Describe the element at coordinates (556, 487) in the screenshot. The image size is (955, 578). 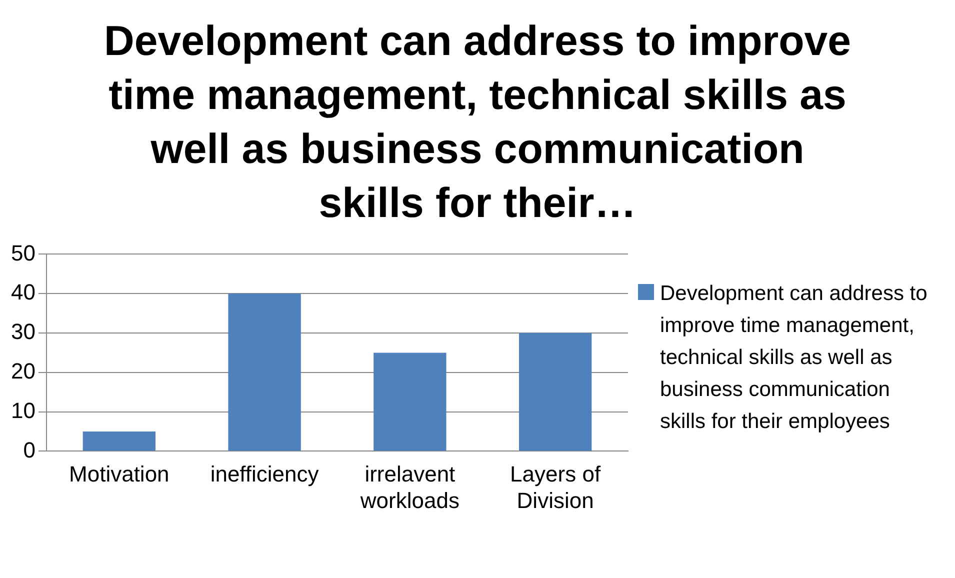
I see `x-tick-label: Layers of Division` at that location.